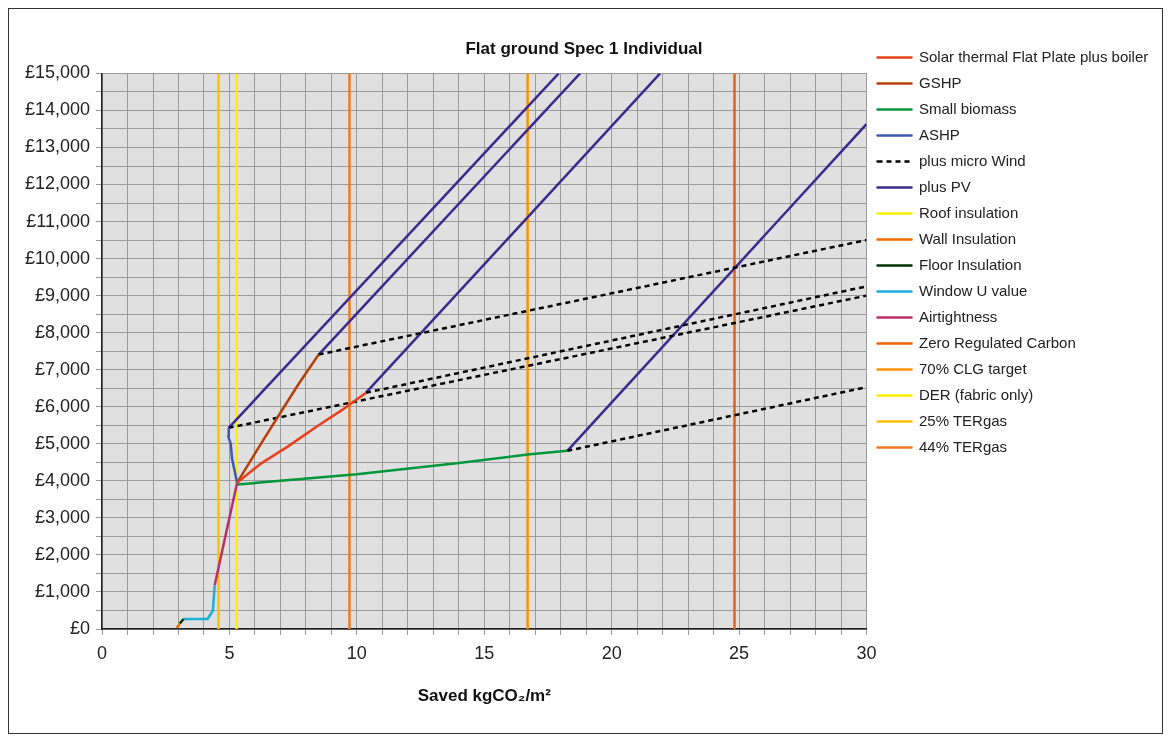 The height and width of the screenshot is (742, 1171). Describe the element at coordinates (484, 652) in the screenshot. I see `x-tick-label: 15` at that location.